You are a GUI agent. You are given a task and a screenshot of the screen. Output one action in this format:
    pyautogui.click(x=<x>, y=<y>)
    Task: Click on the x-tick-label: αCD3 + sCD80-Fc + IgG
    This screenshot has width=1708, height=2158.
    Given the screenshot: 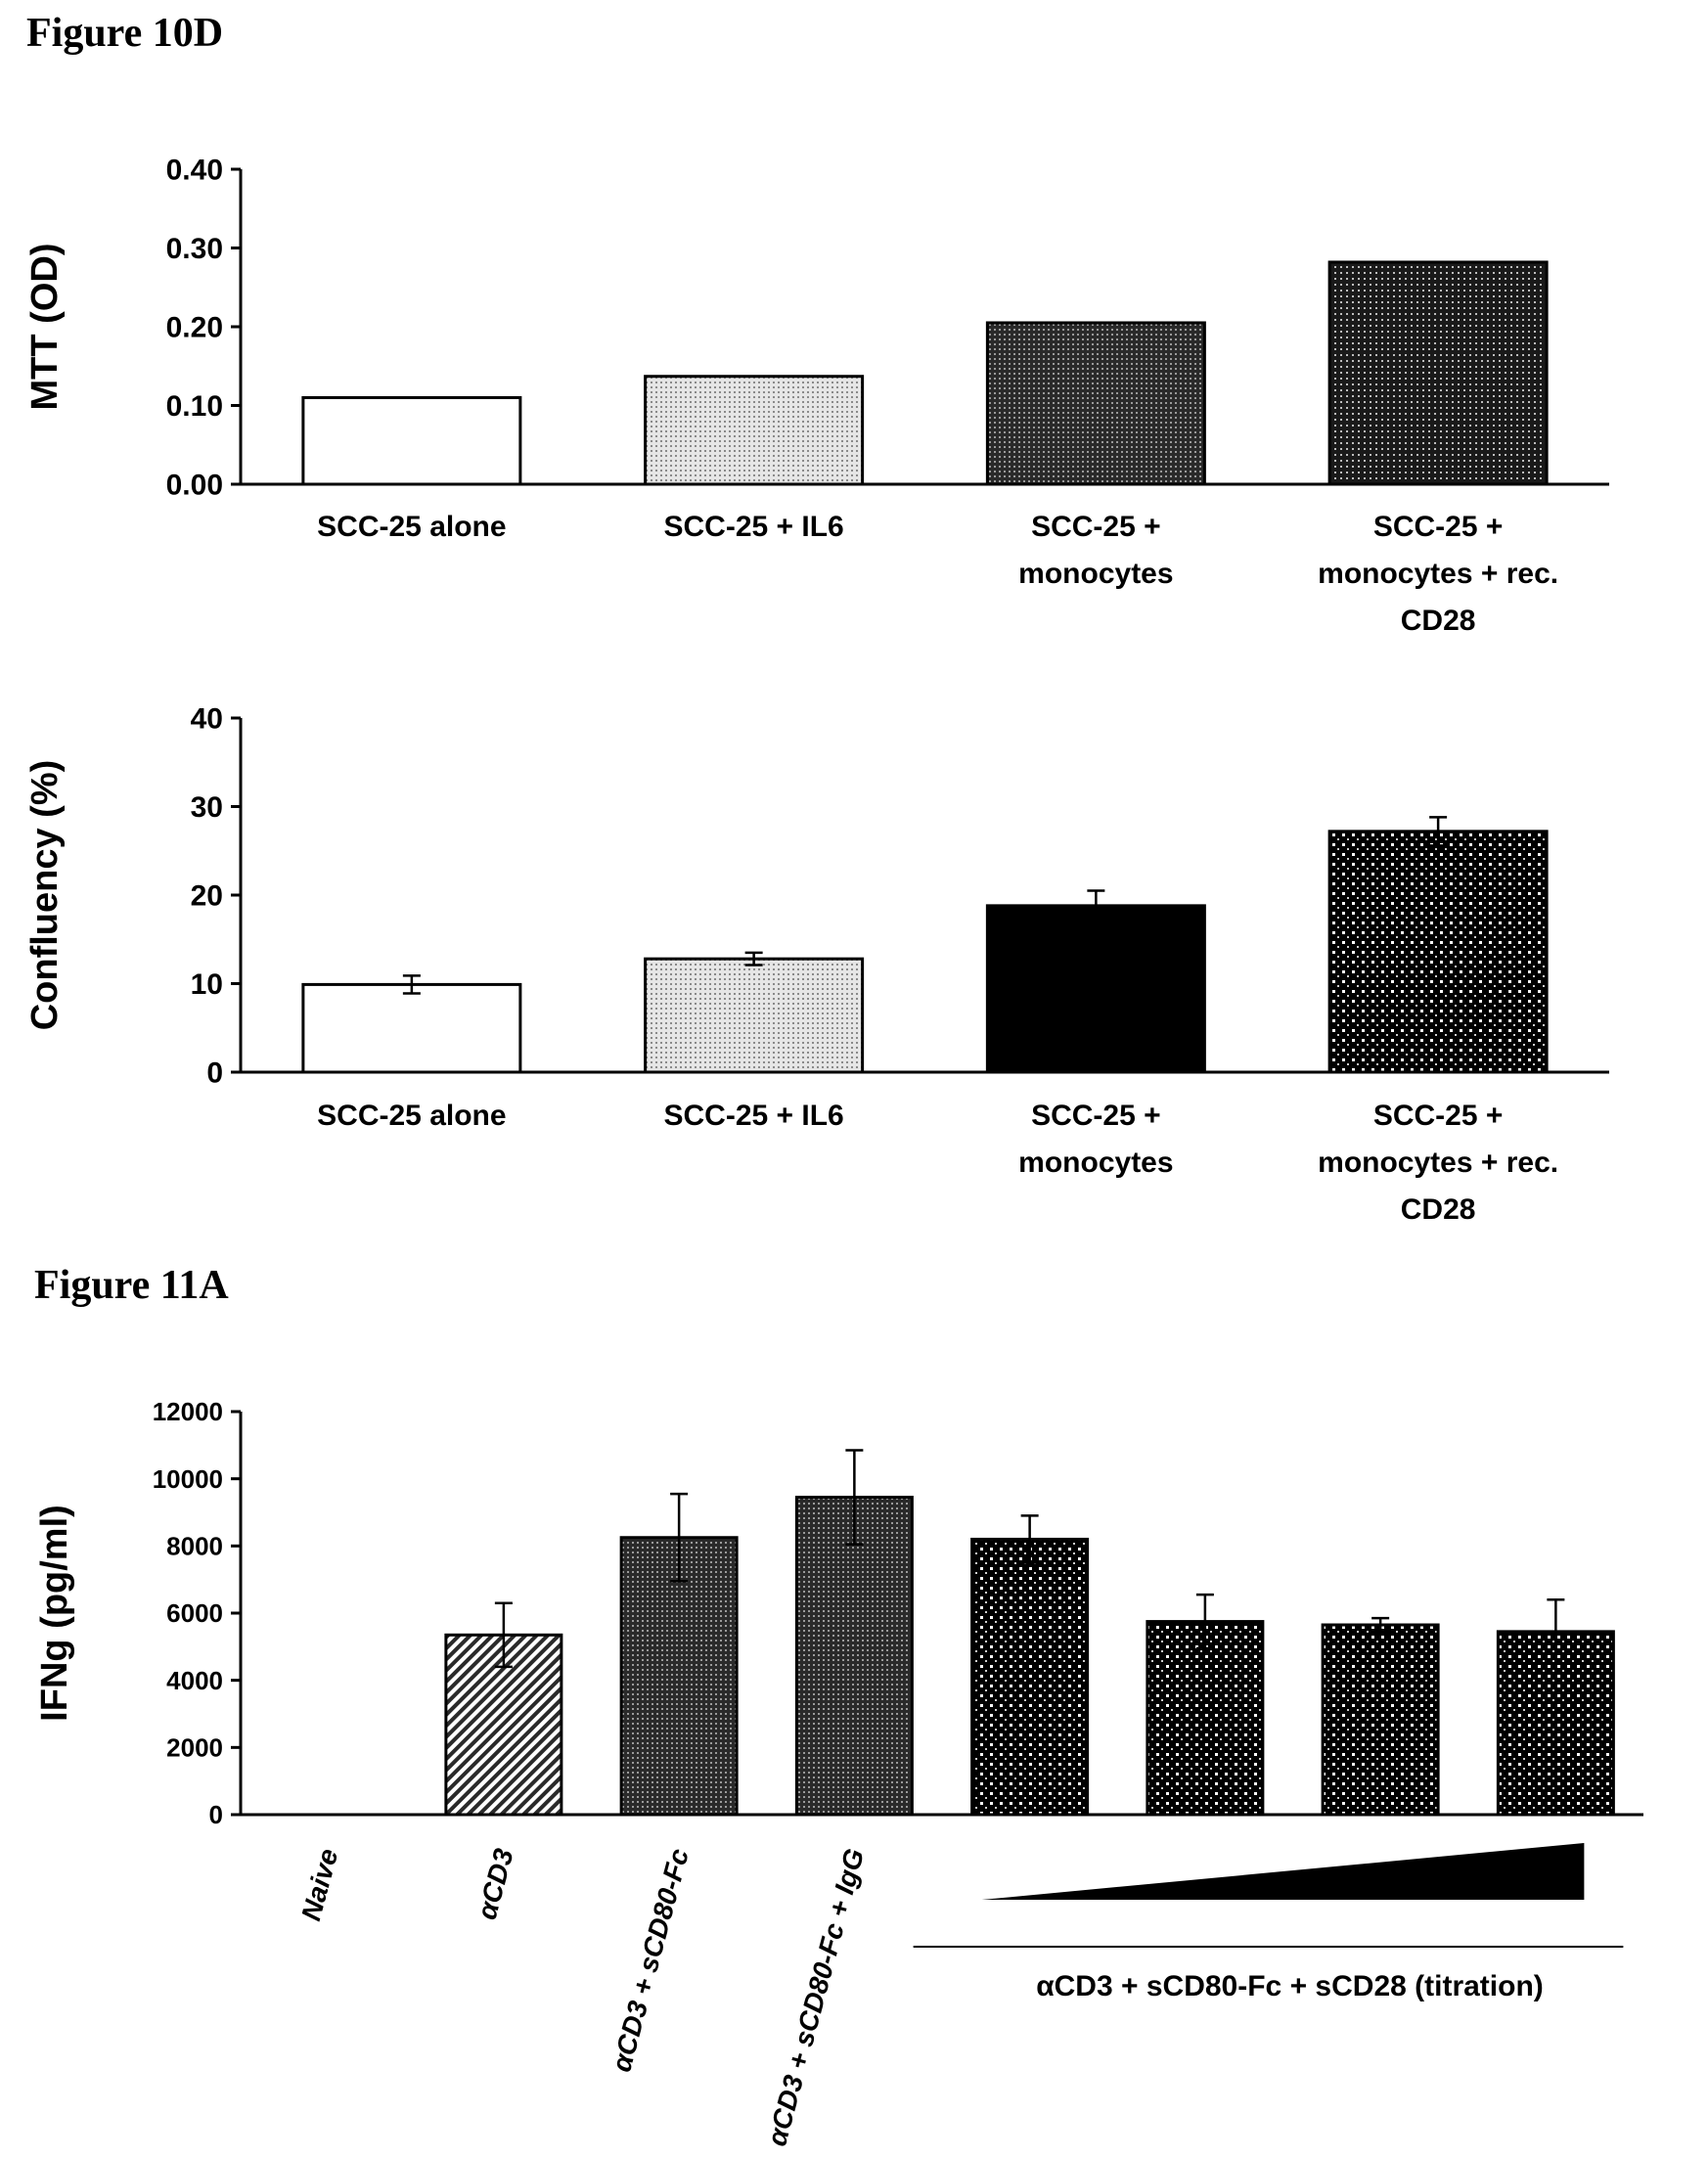 What is the action you would take?
    pyautogui.click(x=815, y=1997)
    